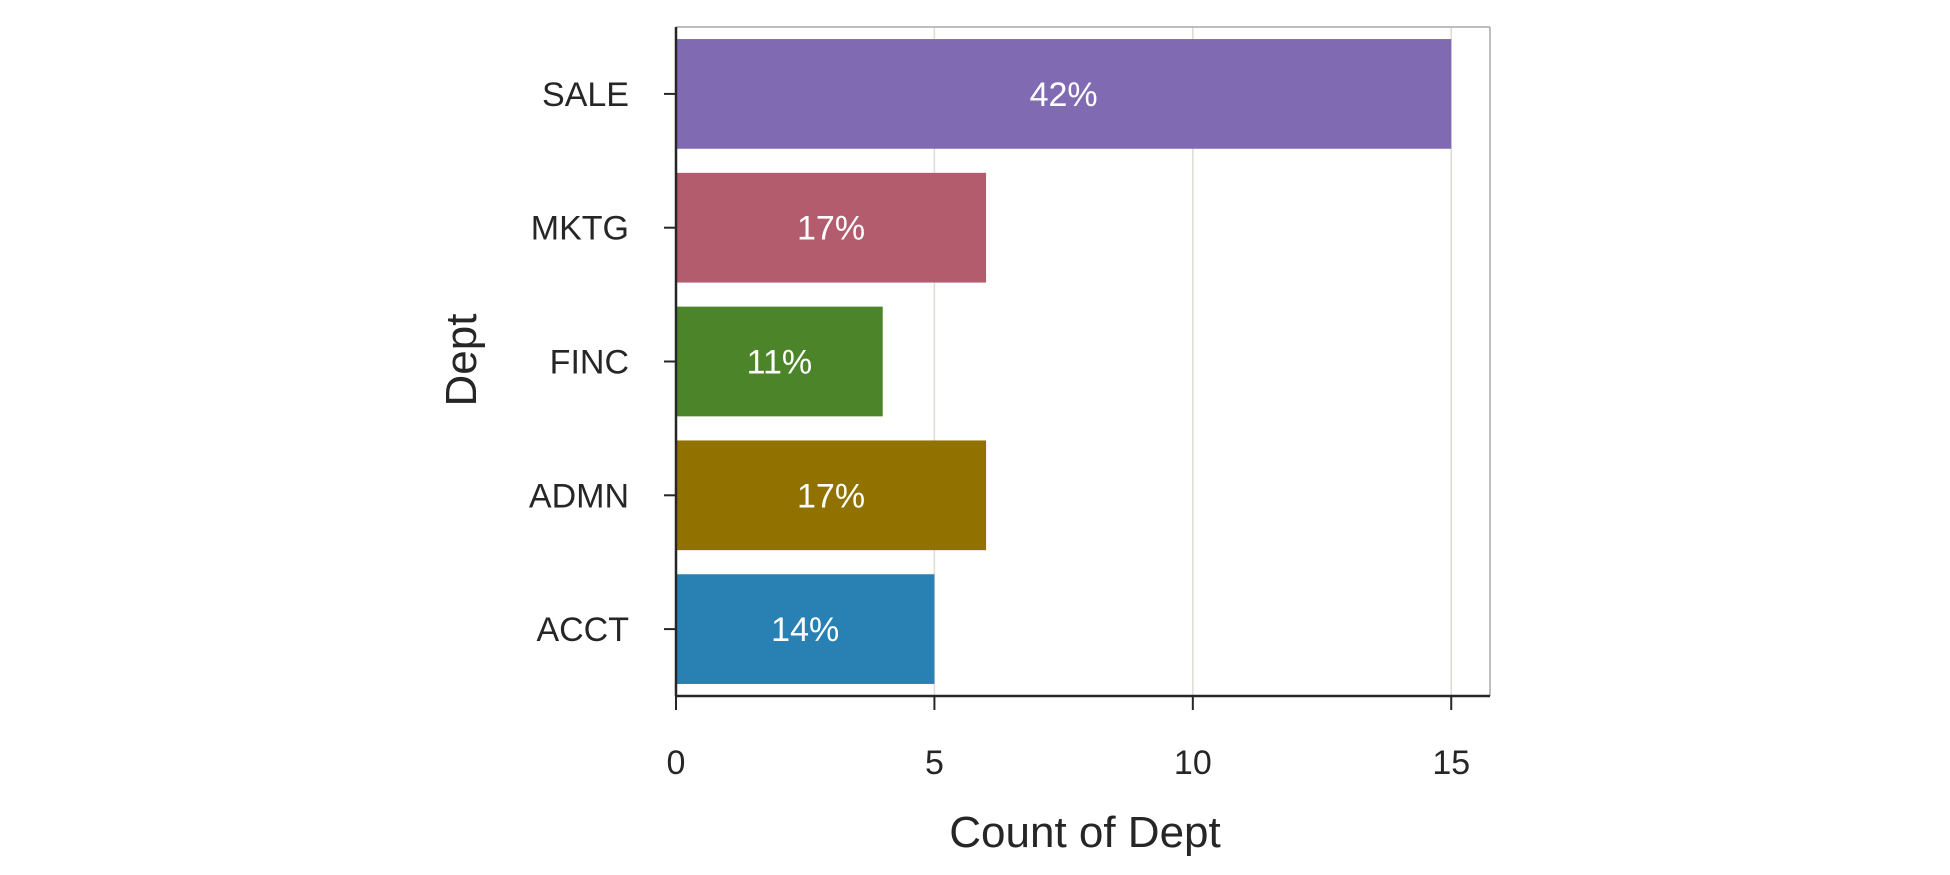 This screenshot has width=1950, height=875. I want to click on bar-label-sale: 42%, so click(1064, 95).